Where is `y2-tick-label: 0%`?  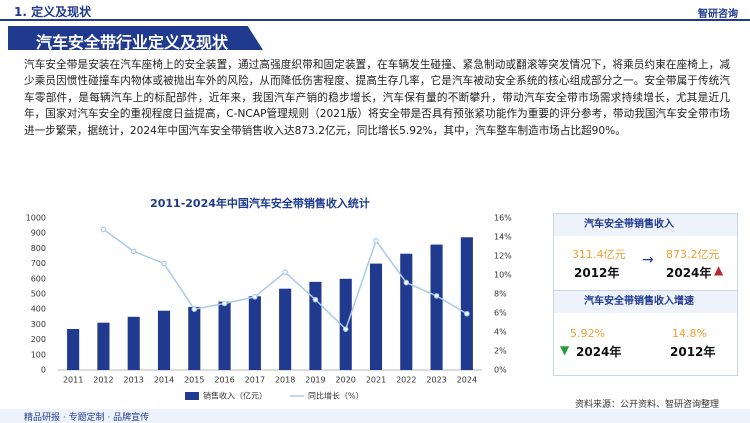 y2-tick-label: 0% is located at coordinates (500, 370).